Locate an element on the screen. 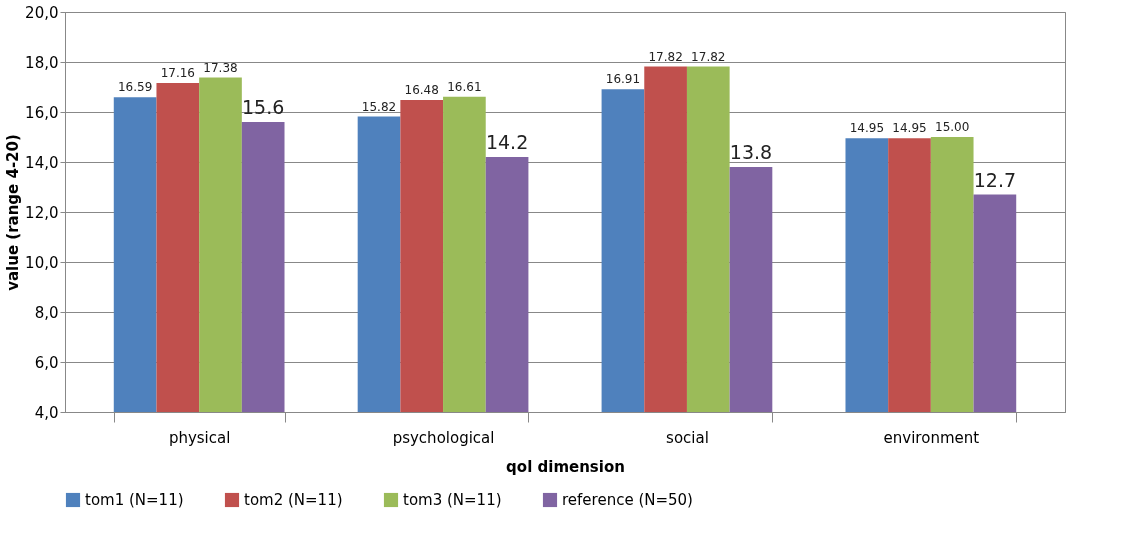 The image size is (1145, 560). x-axis-title: qol dimension is located at coordinates (565, 466).